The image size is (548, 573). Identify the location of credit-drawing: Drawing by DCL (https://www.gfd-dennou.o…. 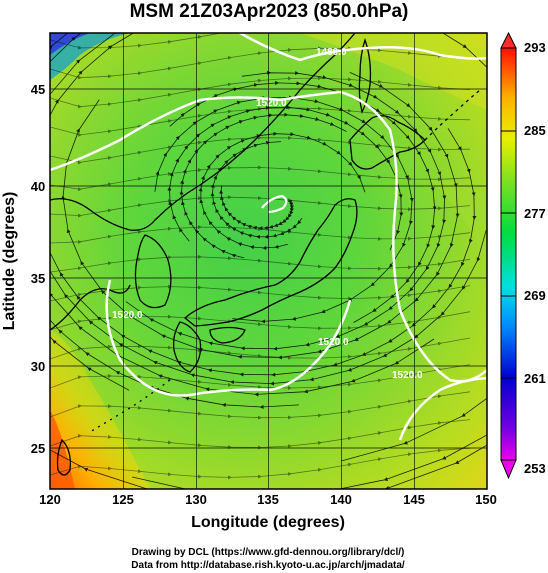
(268, 552).